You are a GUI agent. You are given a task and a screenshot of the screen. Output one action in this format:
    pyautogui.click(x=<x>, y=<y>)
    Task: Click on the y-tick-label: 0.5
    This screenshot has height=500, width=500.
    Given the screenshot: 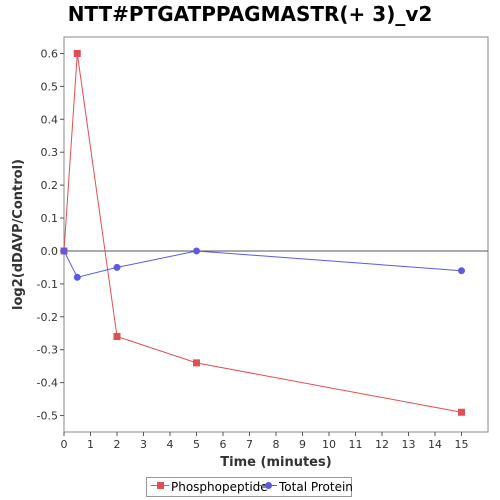 What is the action you would take?
    pyautogui.click(x=50, y=86)
    